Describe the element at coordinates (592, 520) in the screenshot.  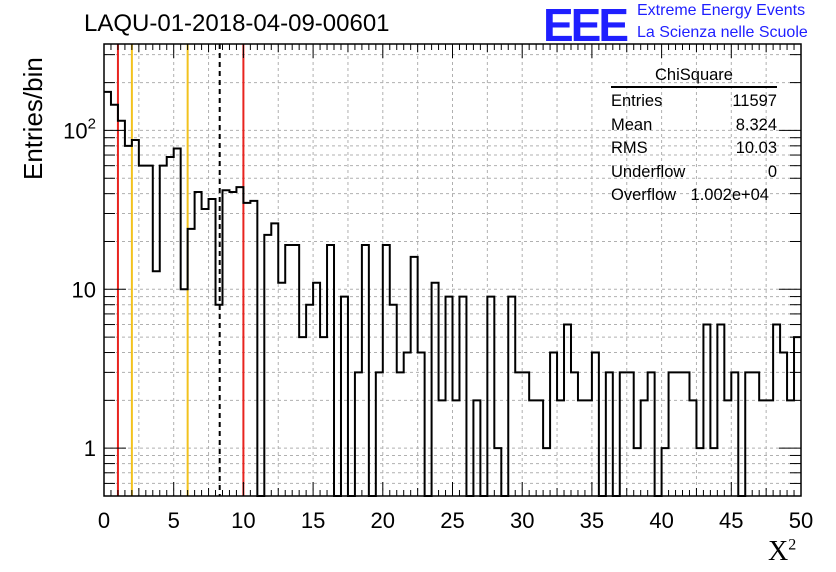
I see `x-tick-label: 35` at that location.